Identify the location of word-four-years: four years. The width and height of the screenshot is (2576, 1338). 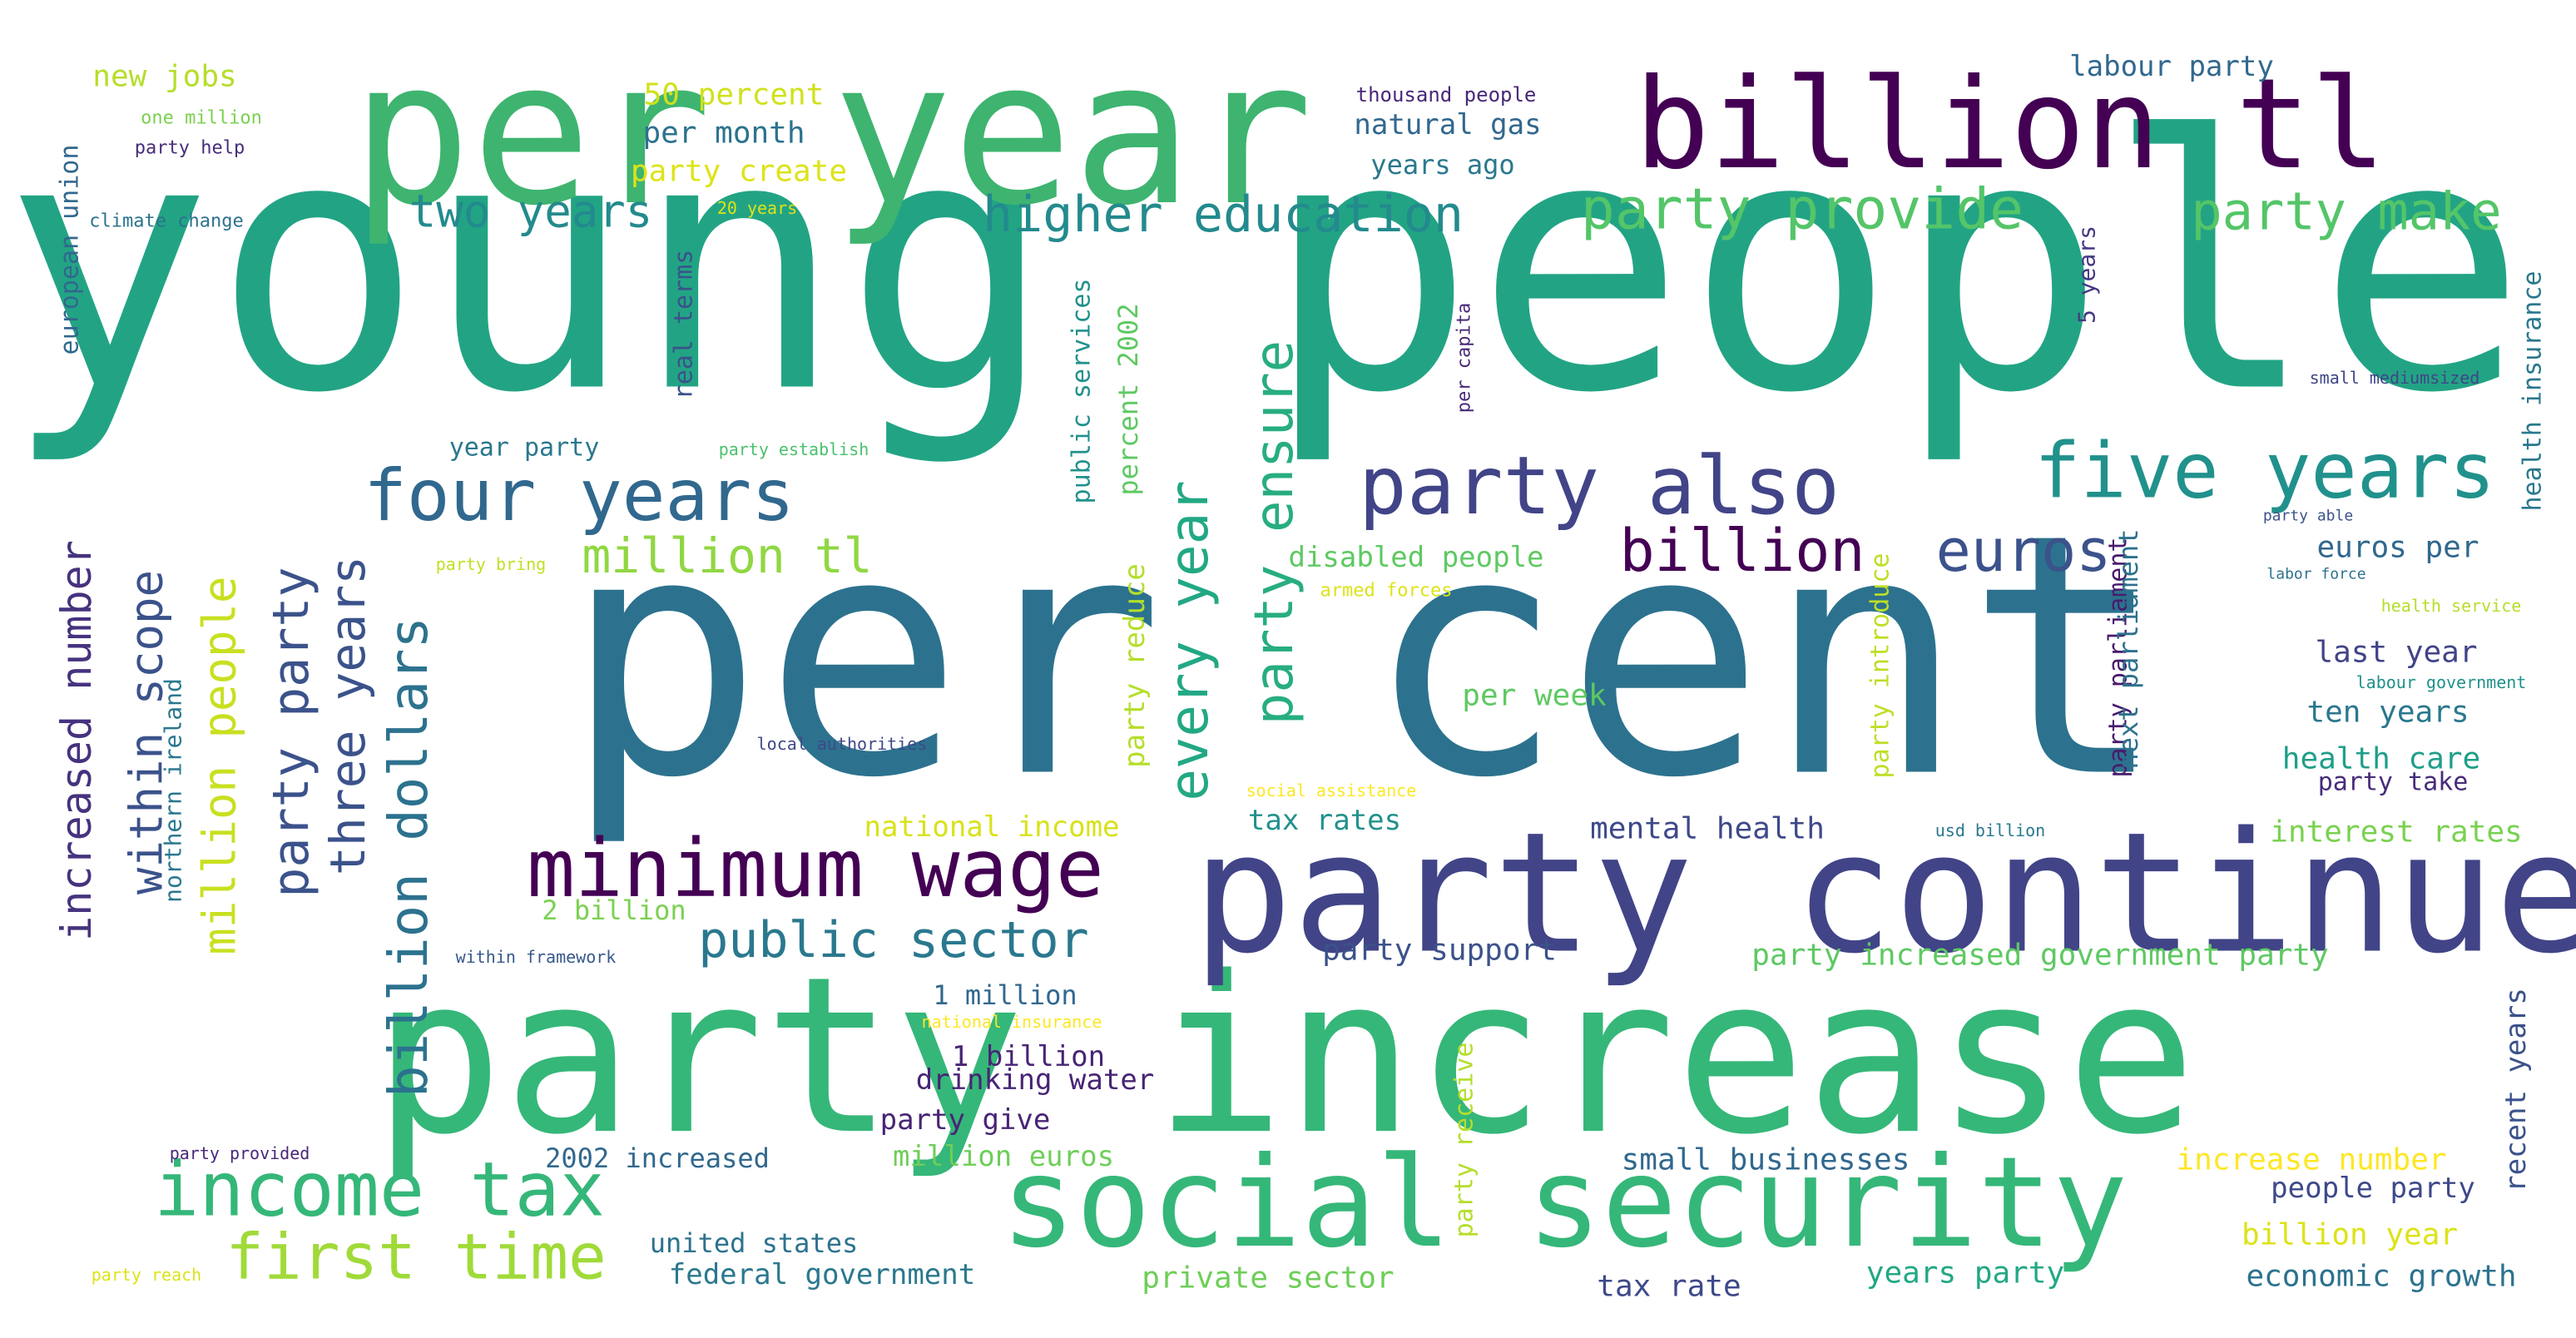
(580, 496).